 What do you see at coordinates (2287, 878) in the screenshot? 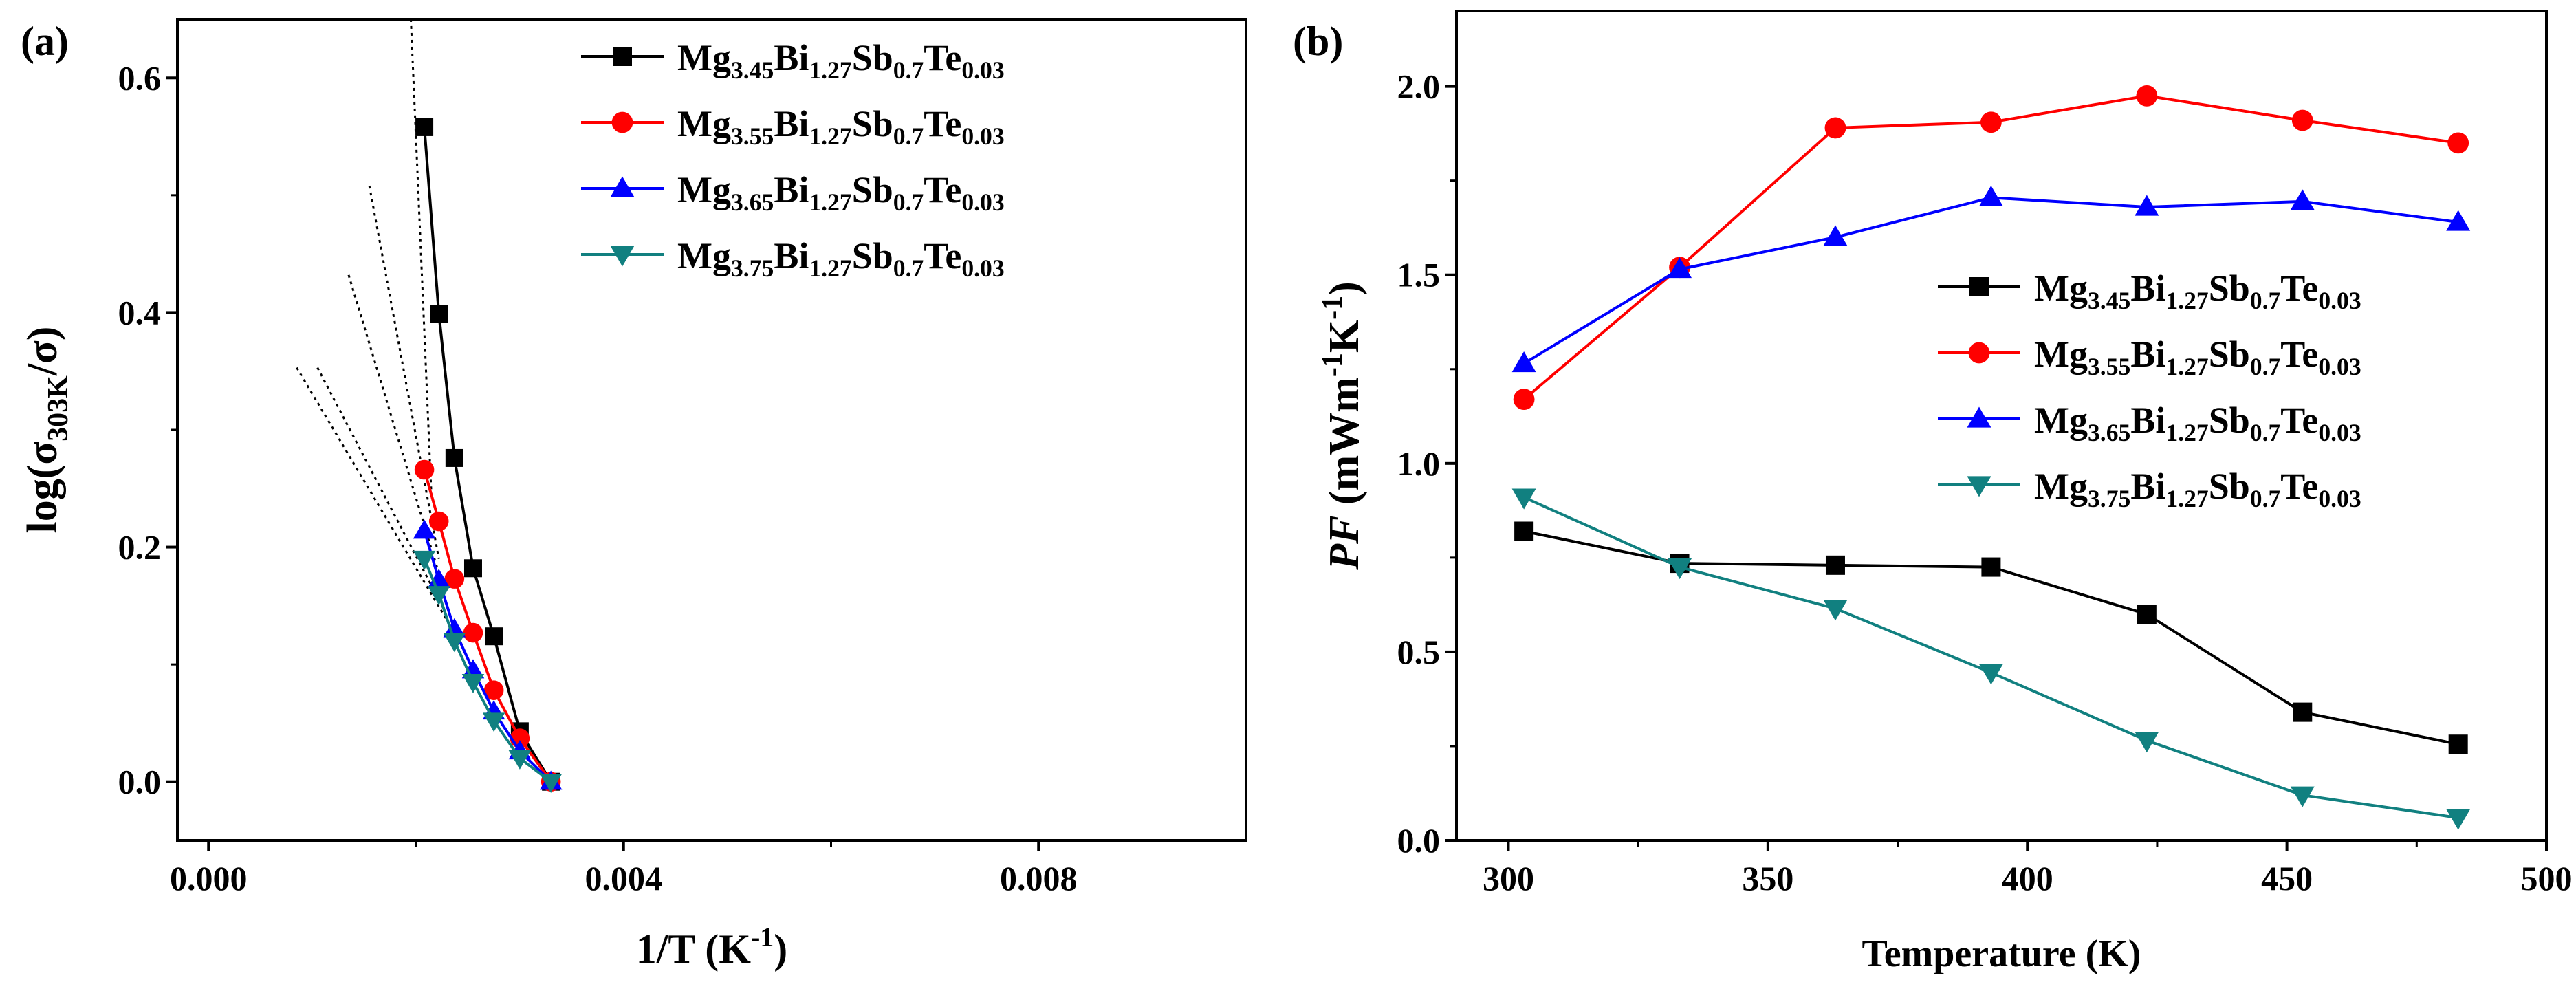
I see `x-tick-label: 450` at bounding box center [2287, 878].